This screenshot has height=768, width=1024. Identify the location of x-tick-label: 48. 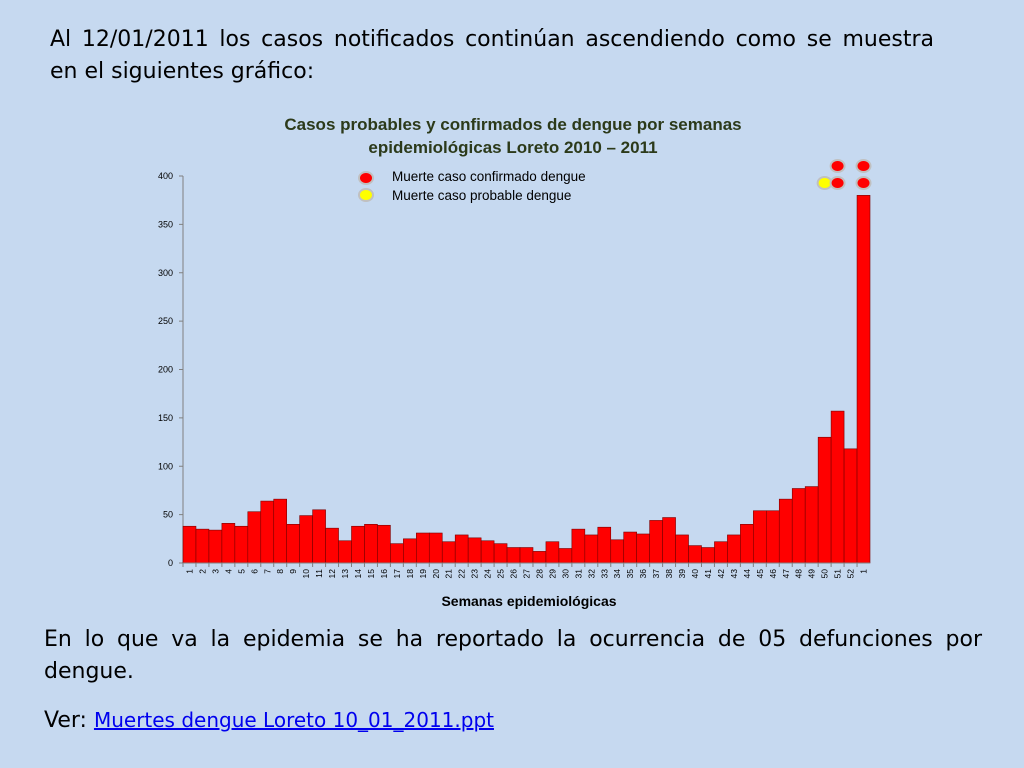
(799, 574).